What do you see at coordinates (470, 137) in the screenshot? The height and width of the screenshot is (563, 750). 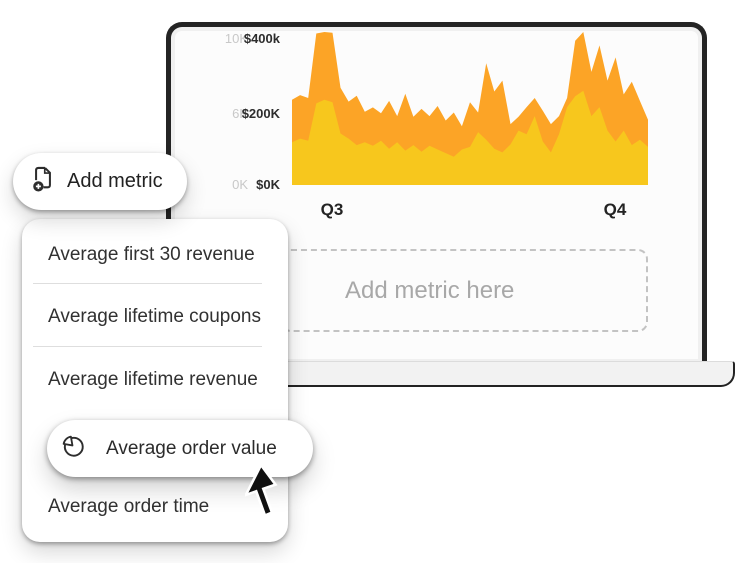 I see `series-order-value-yellow` at bounding box center [470, 137].